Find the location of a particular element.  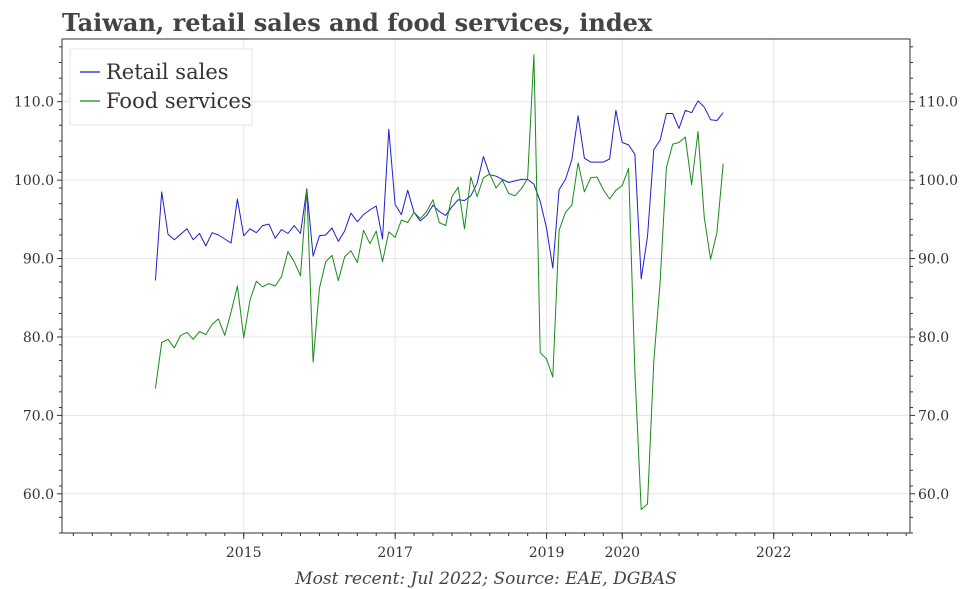

x-axis: 2015 2017 2019 2020 2022 is located at coordinates (489, 547).